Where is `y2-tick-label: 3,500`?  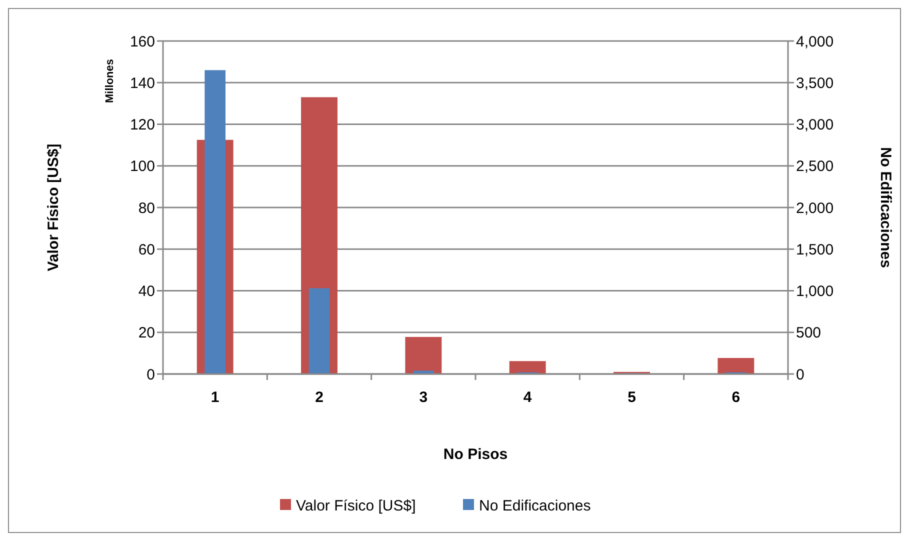 y2-tick-label: 3,500 is located at coordinates (815, 83).